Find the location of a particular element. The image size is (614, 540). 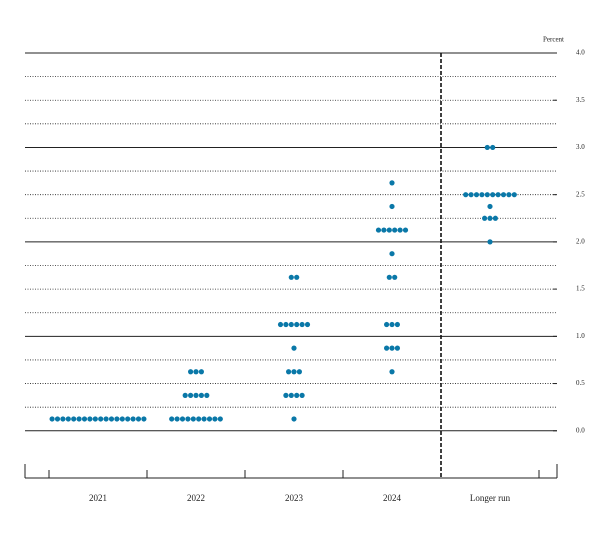

x-tick-label: 2022 is located at coordinates (196, 498).